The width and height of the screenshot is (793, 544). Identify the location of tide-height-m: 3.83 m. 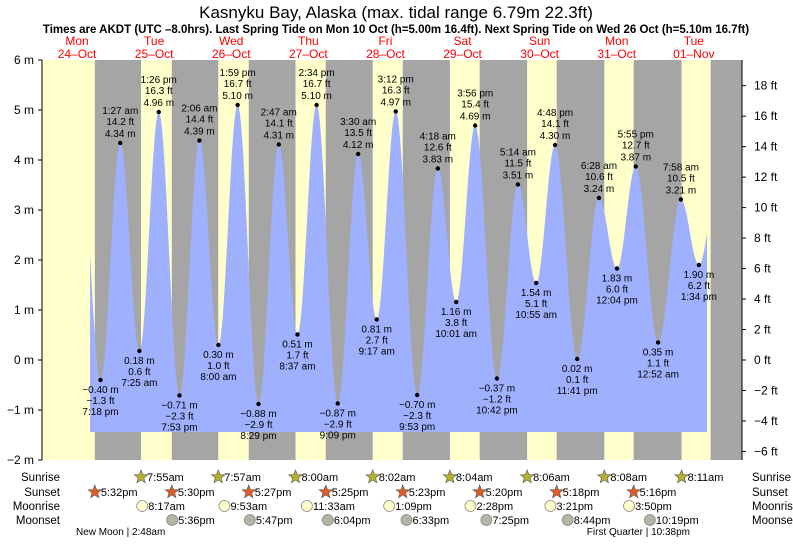
(438, 160).